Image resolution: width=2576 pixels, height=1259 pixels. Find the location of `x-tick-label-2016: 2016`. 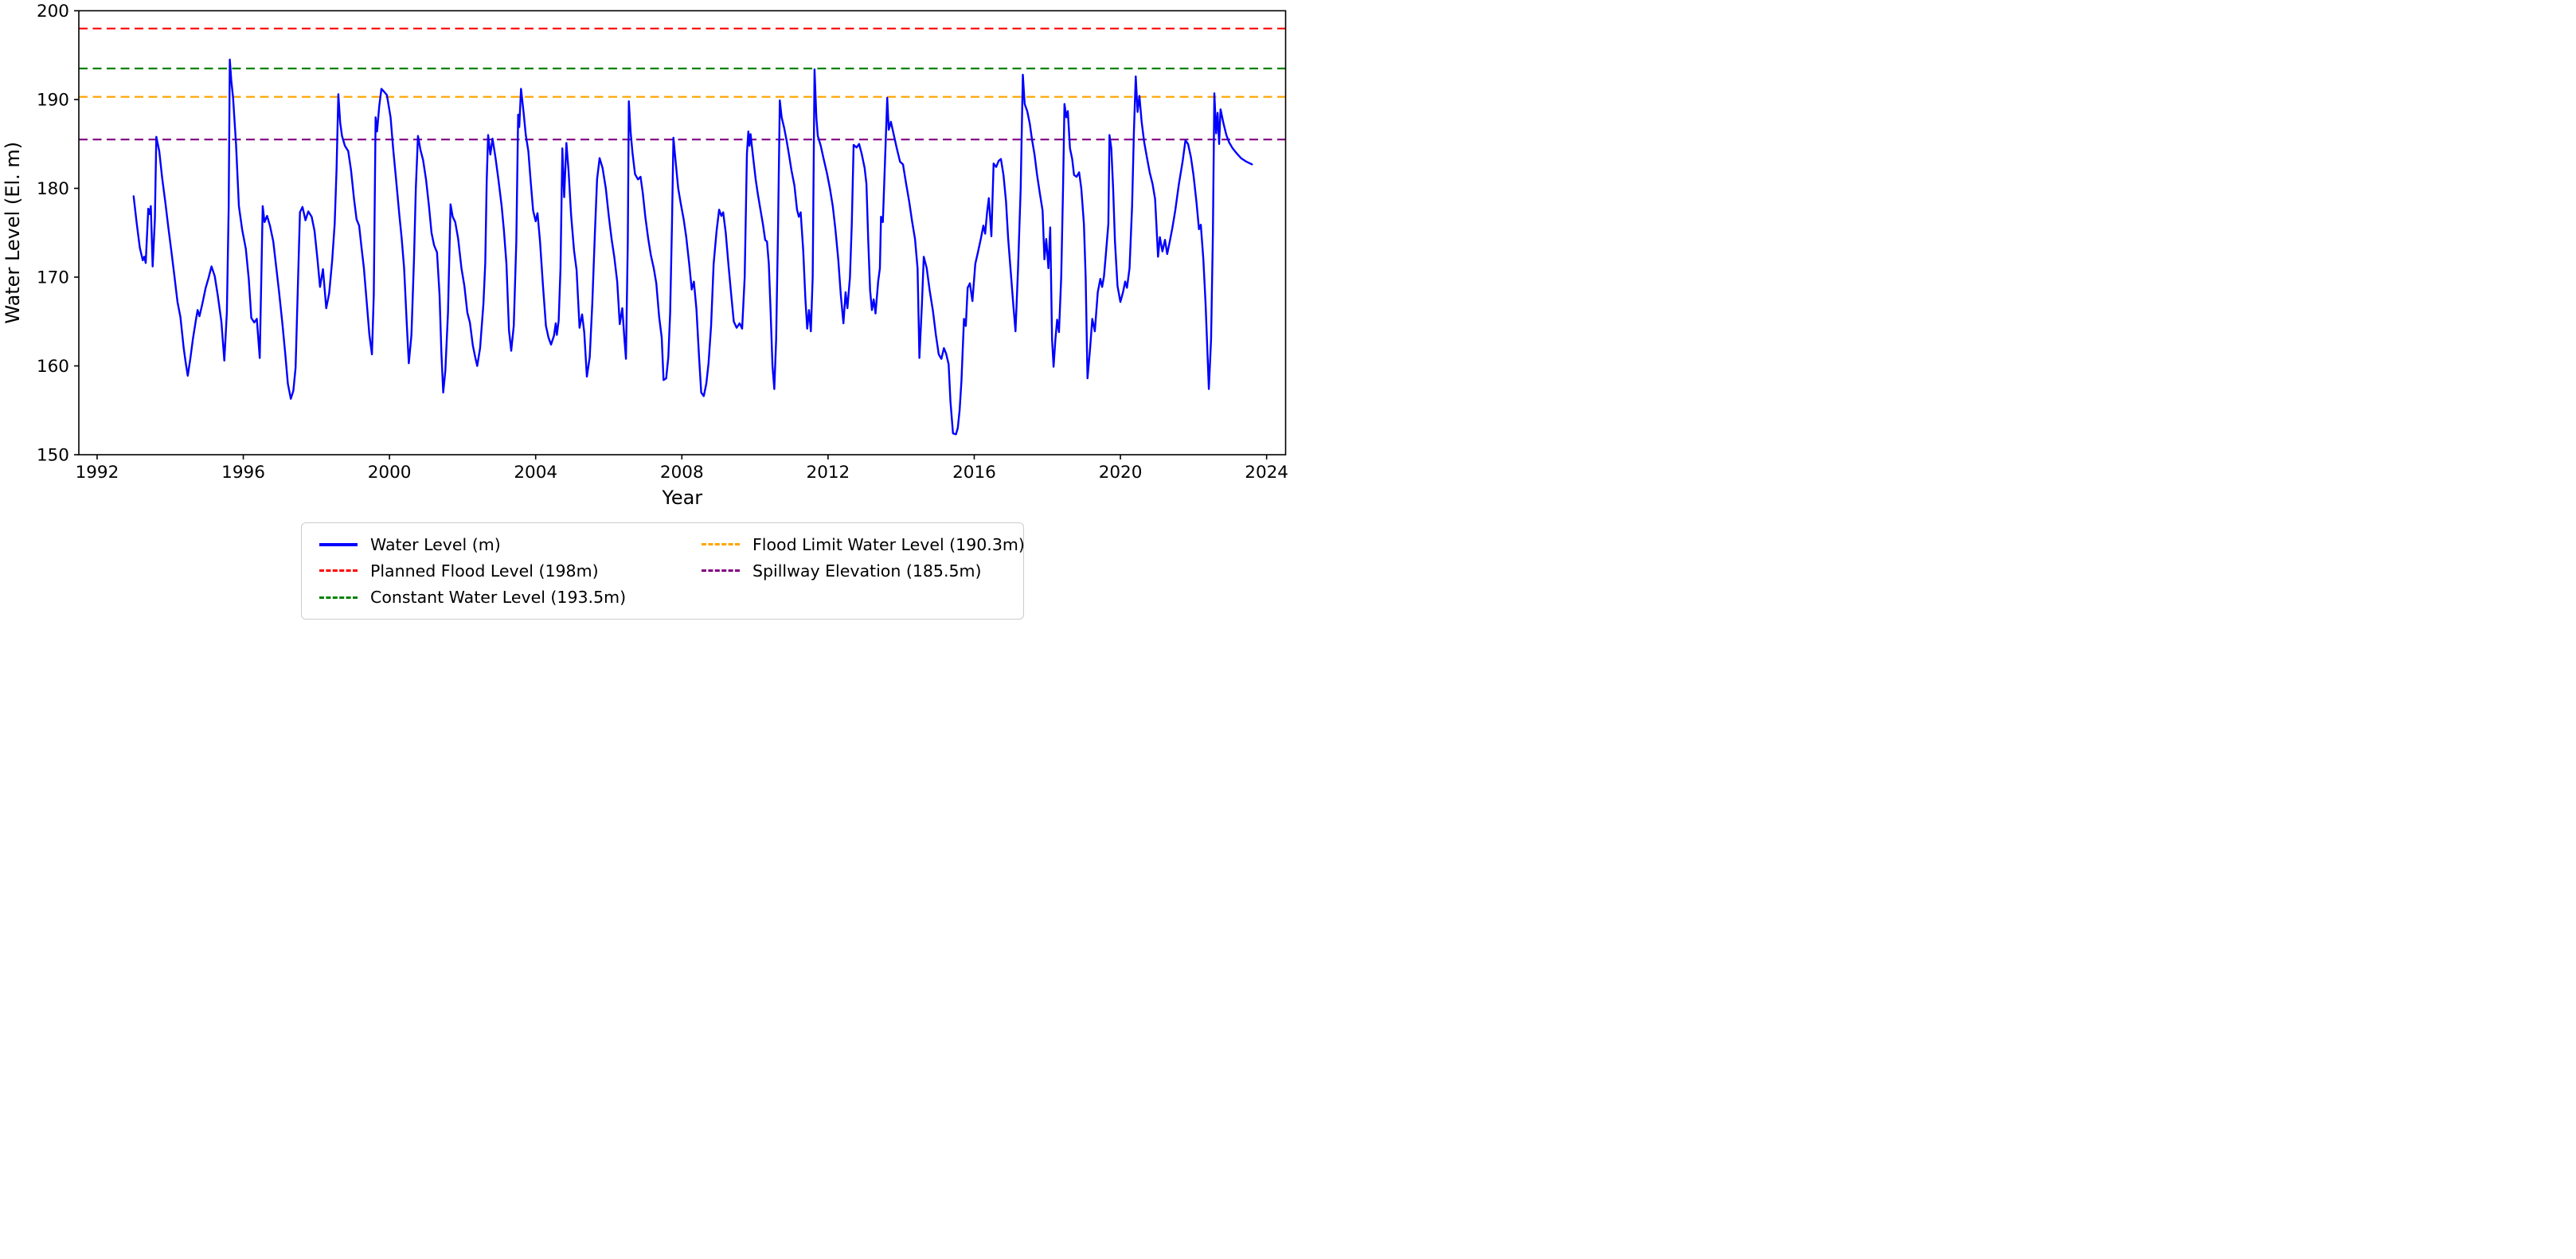

x-tick-label-2016: 2016 is located at coordinates (974, 473).